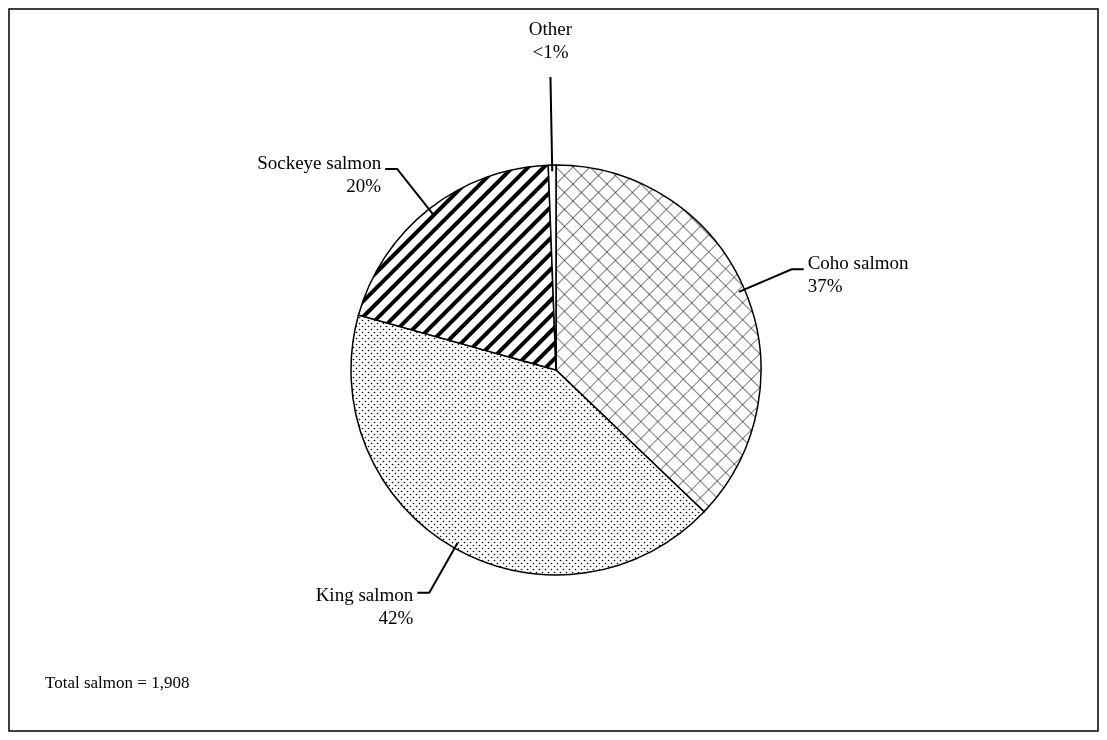 Image resolution: width=1107 pixels, height=740 pixels. Describe the element at coordinates (825, 286) in the screenshot. I see `data-label: 37%` at that location.